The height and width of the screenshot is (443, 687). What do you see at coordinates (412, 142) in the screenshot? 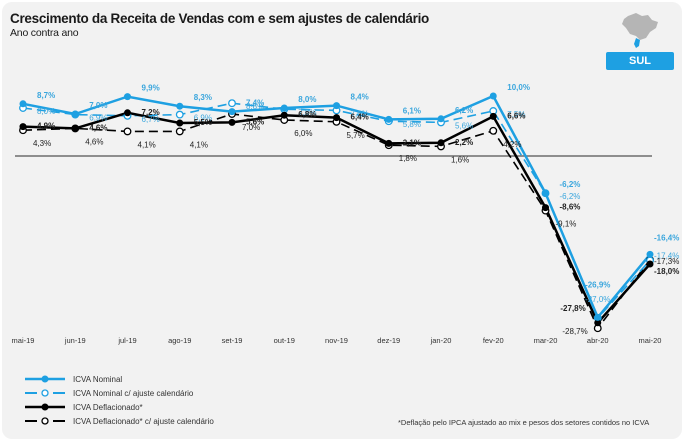
I see `data-label: 2,1%` at bounding box center [412, 142].